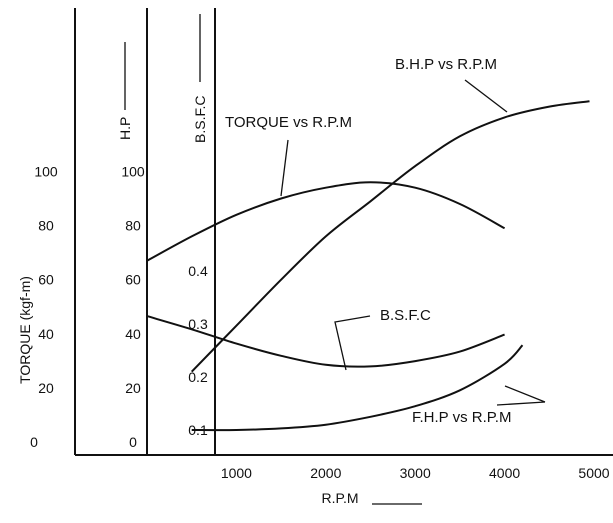  Describe the element at coordinates (133, 307) in the screenshot. I see `hp-tick-labels: 0 20 40 60 80 100` at that location.